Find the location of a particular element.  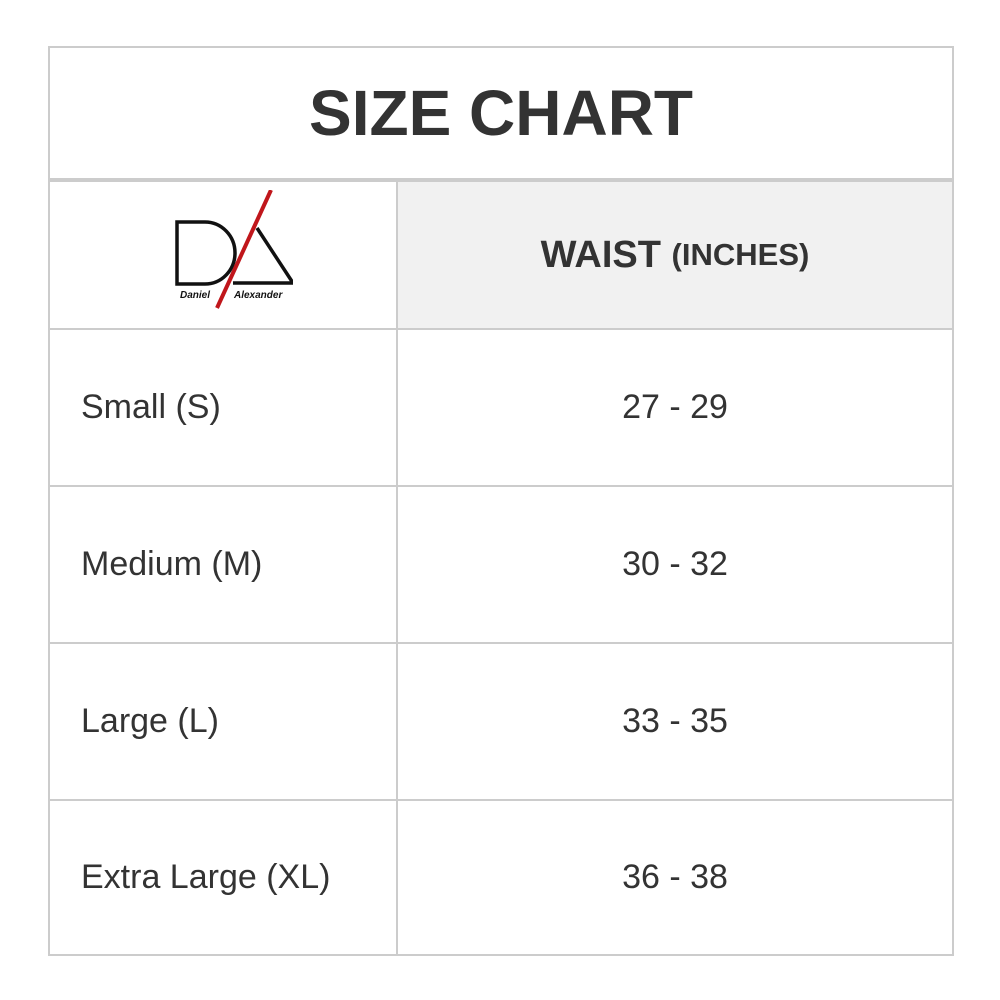

size-cell: Large (L) is located at coordinates (224, 721).